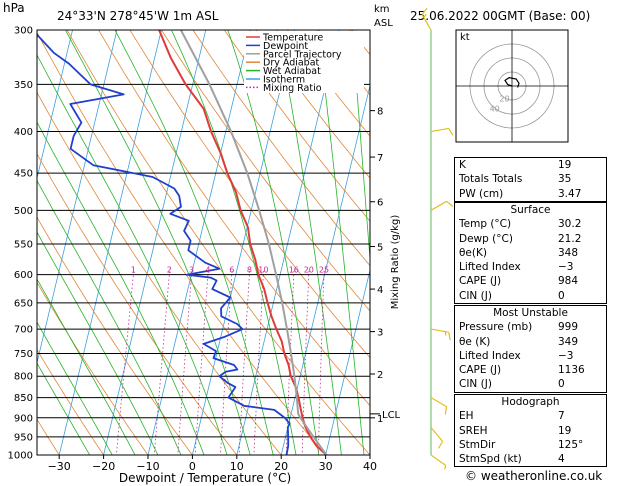 The height and width of the screenshot is (486, 629). I want to click on row-value: 999, so click(568, 327).